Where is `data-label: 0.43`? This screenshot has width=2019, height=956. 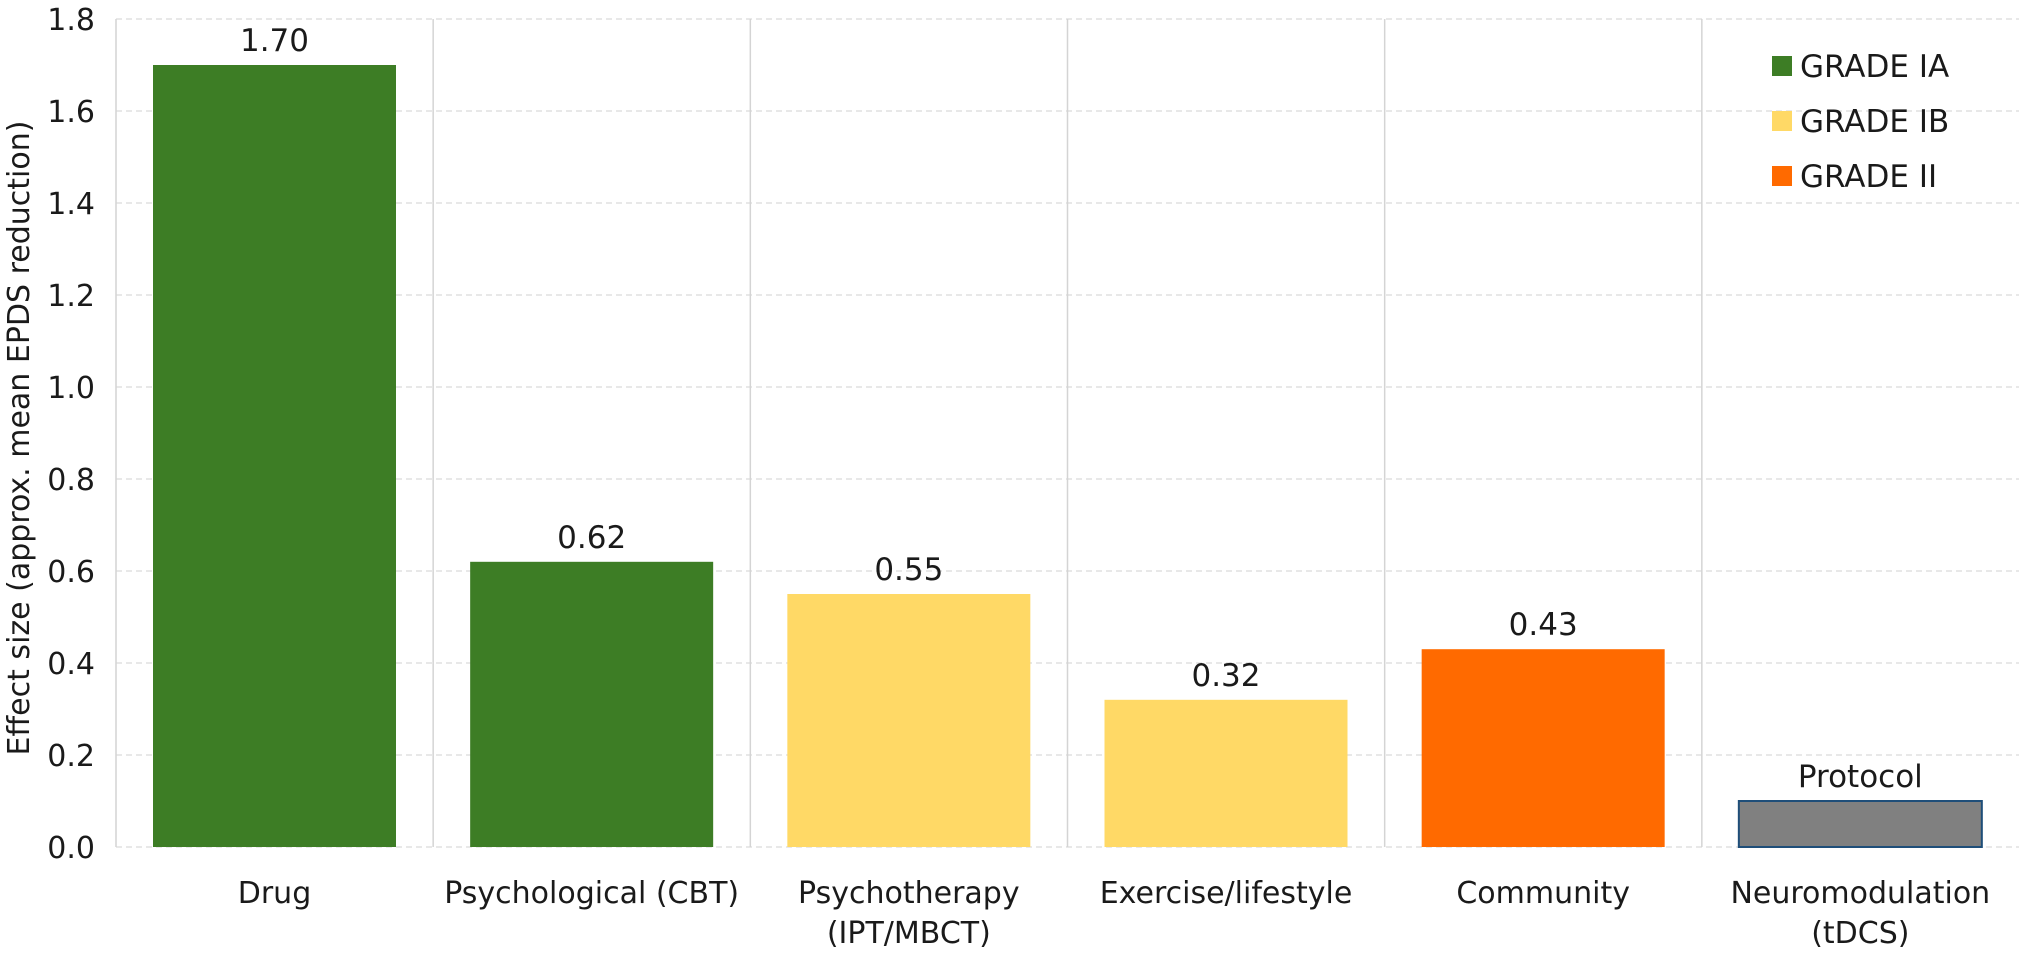 data-label: 0.43 is located at coordinates (1543, 625).